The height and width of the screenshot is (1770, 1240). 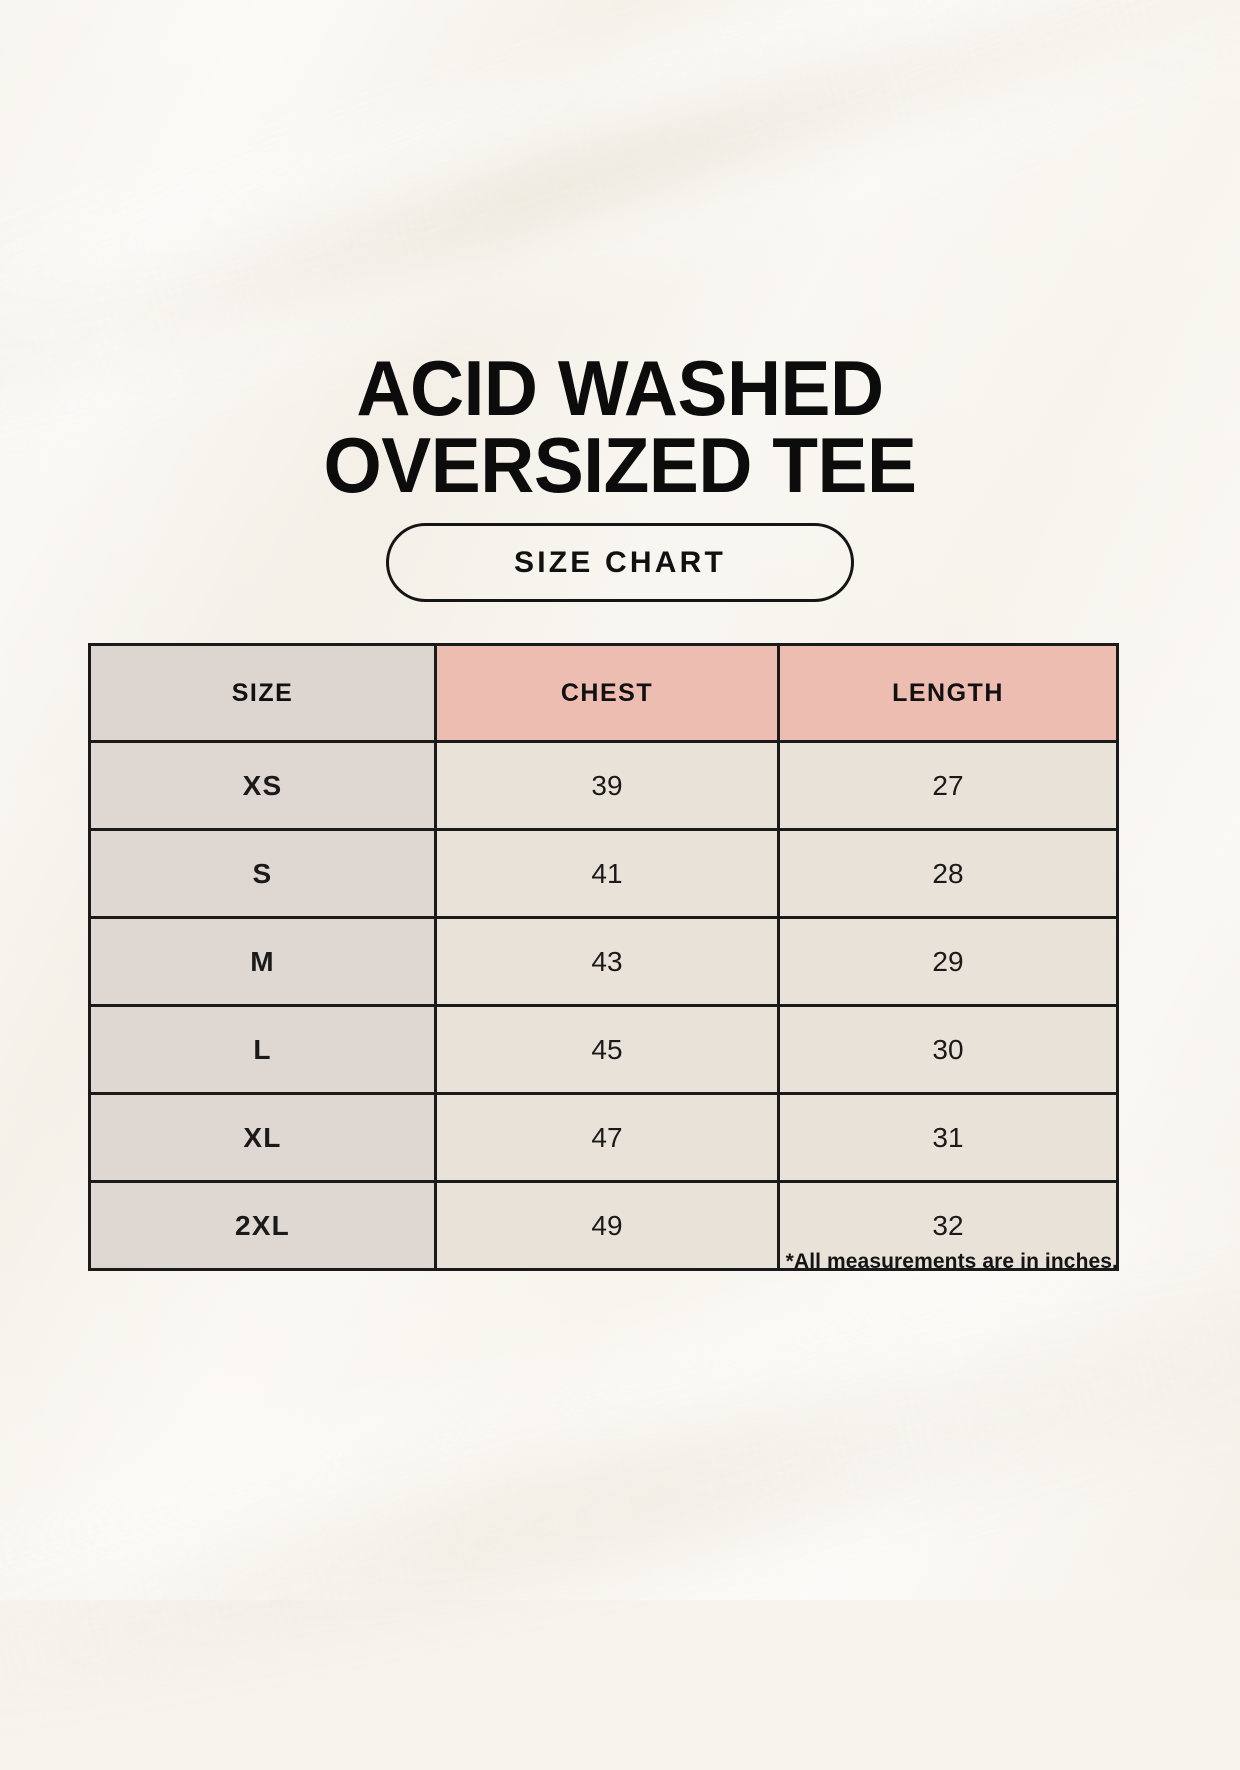 I want to click on cell-chest: 39, so click(x=607, y=785).